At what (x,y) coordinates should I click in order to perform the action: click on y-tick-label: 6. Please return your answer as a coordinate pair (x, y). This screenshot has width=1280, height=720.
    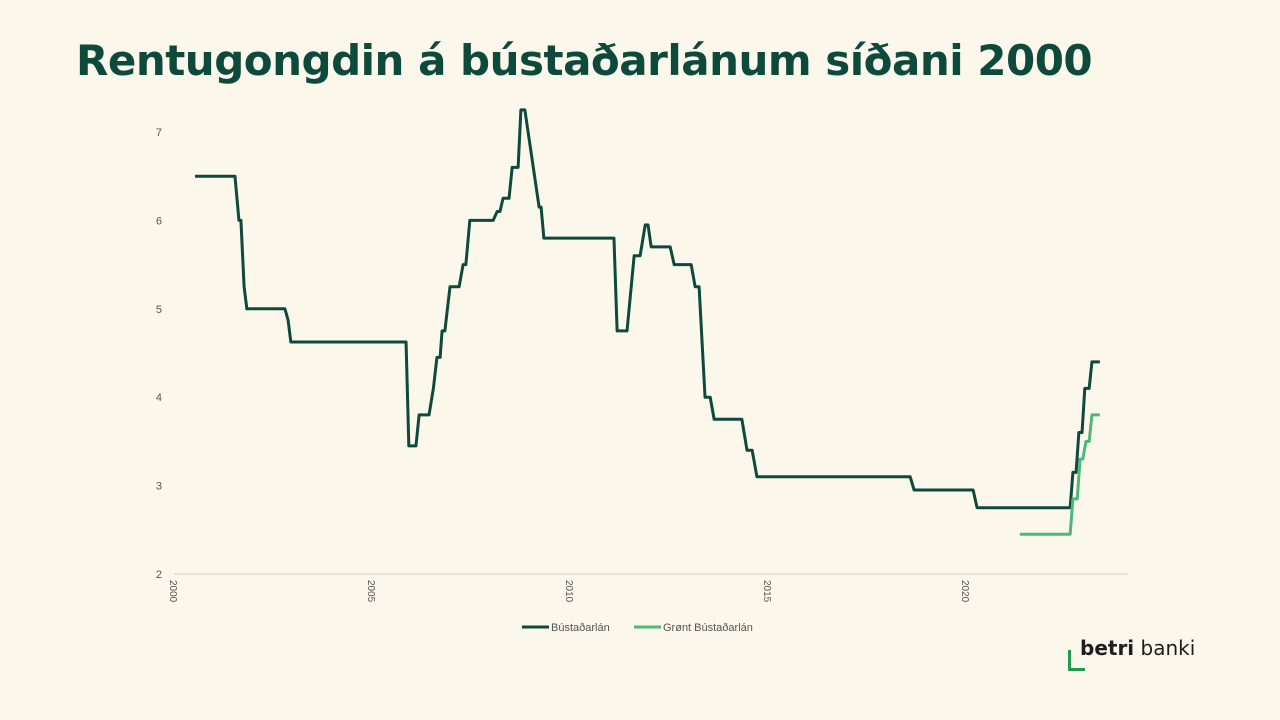
    Looking at the image, I should click on (159, 221).